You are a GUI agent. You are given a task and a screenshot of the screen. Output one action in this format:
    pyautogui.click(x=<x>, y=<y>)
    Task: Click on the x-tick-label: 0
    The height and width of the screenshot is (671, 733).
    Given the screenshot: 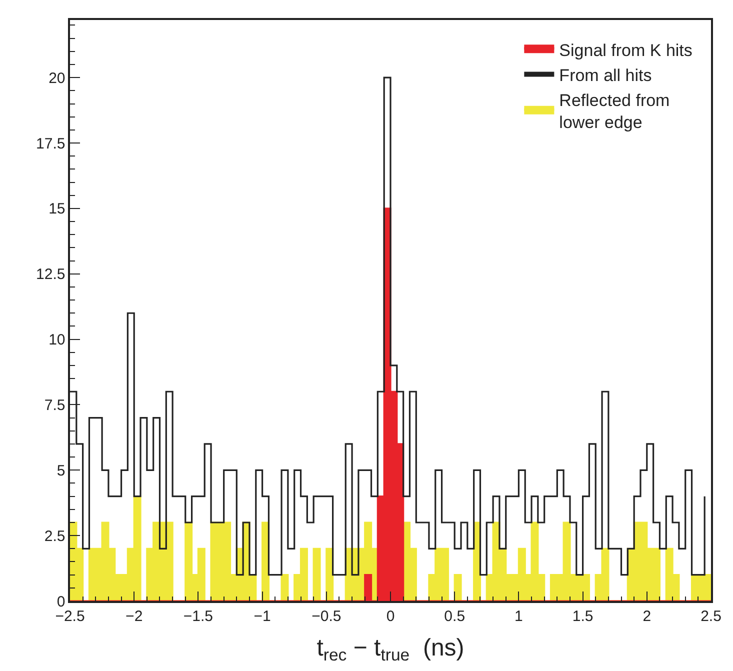 What is the action you would take?
    pyautogui.click(x=390, y=616)
    